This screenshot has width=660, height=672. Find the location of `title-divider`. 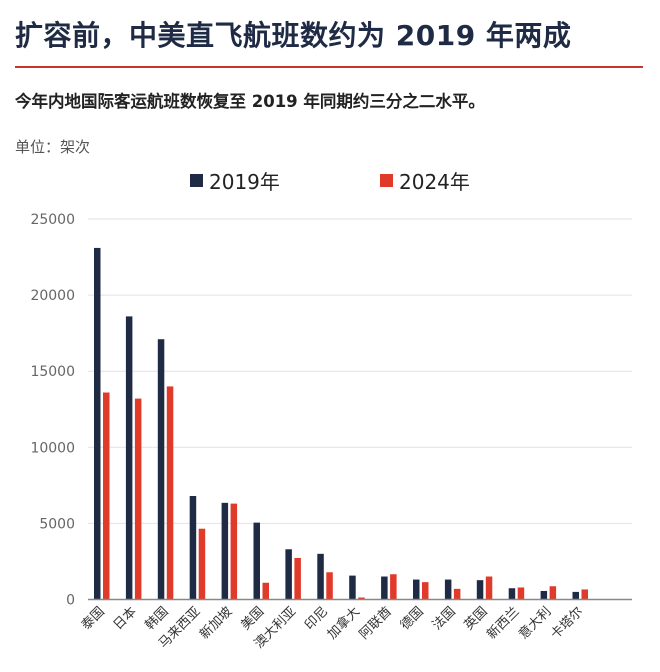

title-divider is located at coordinates (329, 67).